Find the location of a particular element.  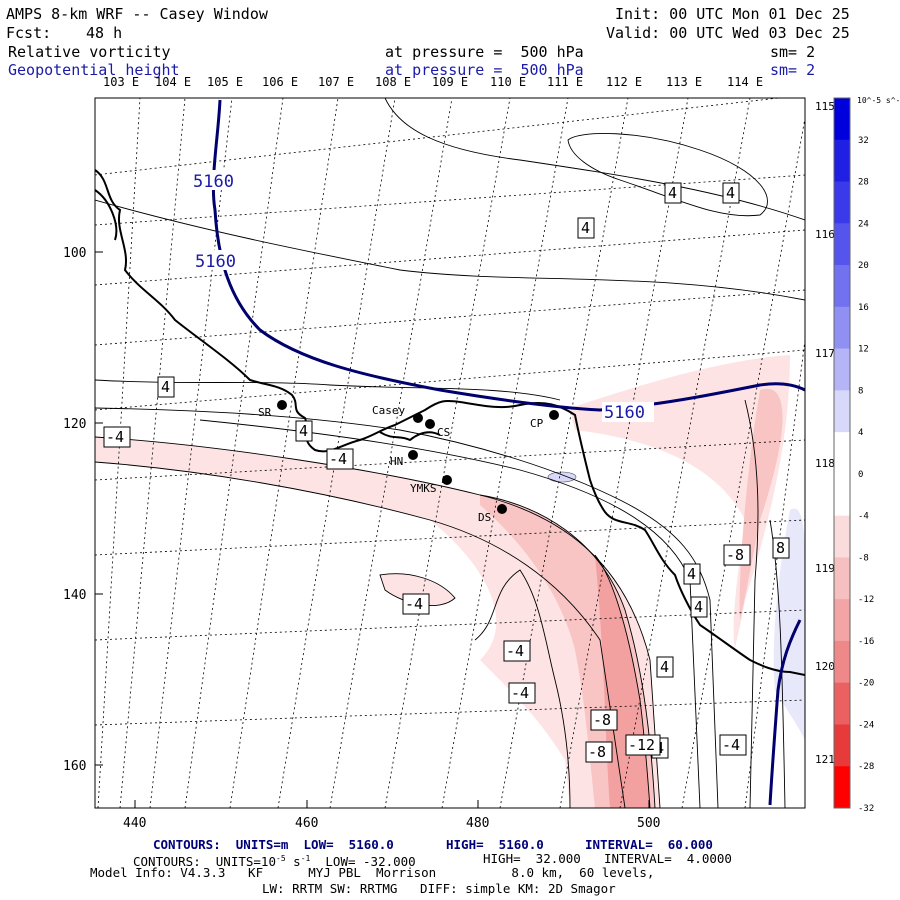

vorticity-shading-plus4 is located at coordinates (789, 624).